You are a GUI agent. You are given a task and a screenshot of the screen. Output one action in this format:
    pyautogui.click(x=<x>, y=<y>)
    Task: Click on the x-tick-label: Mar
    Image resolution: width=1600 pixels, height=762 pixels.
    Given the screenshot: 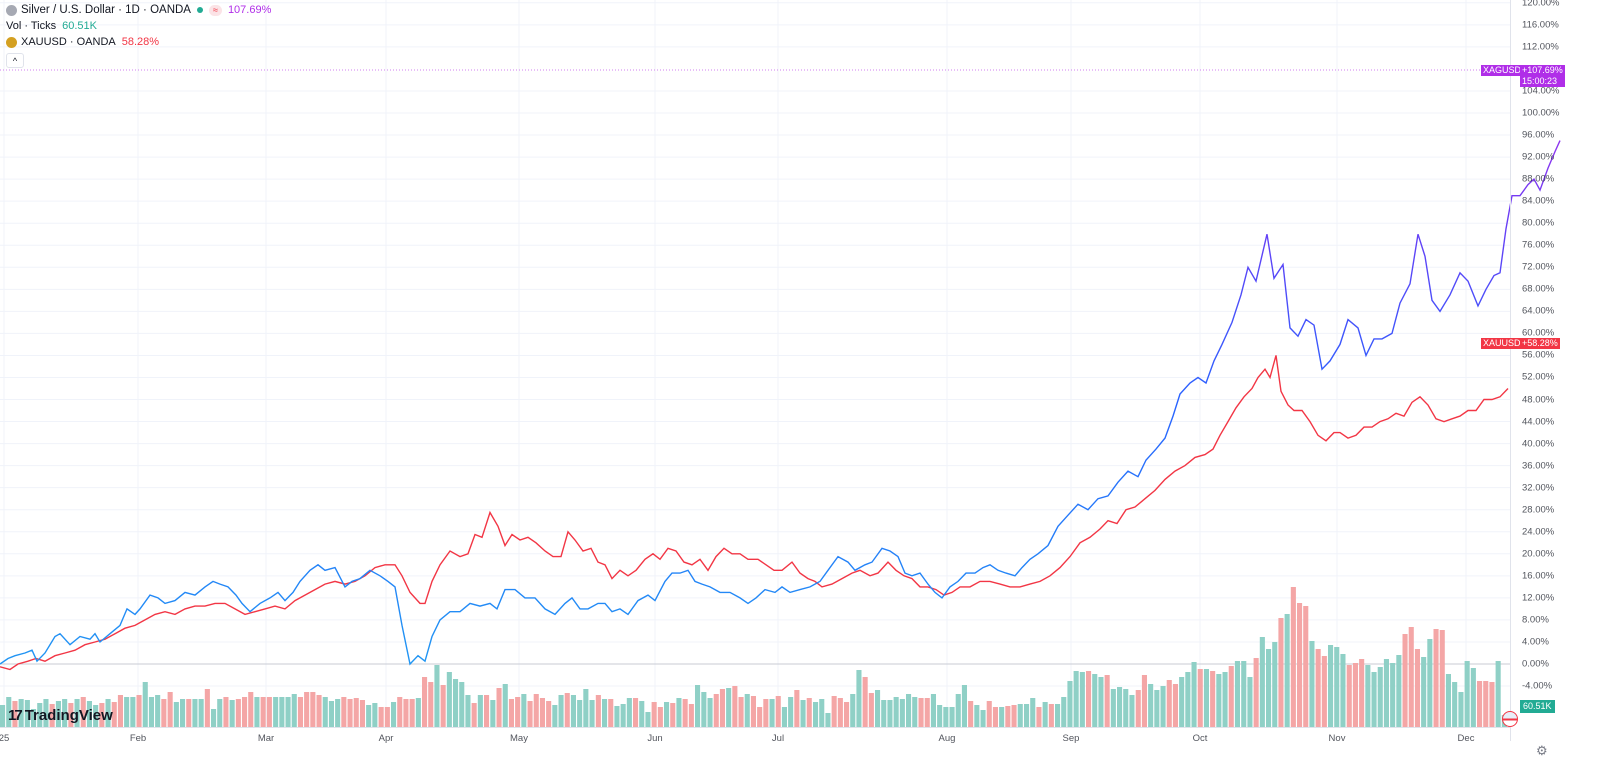 What is the action you would take?
    pyautogui.click(x=266, y=738)
    